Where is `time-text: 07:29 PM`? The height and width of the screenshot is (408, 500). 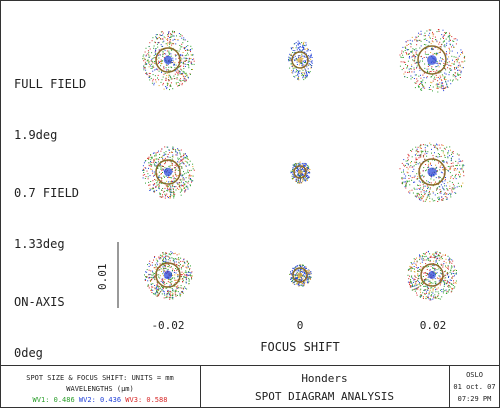 time-text: 07:29 PM is located at coordinates (474, 399).